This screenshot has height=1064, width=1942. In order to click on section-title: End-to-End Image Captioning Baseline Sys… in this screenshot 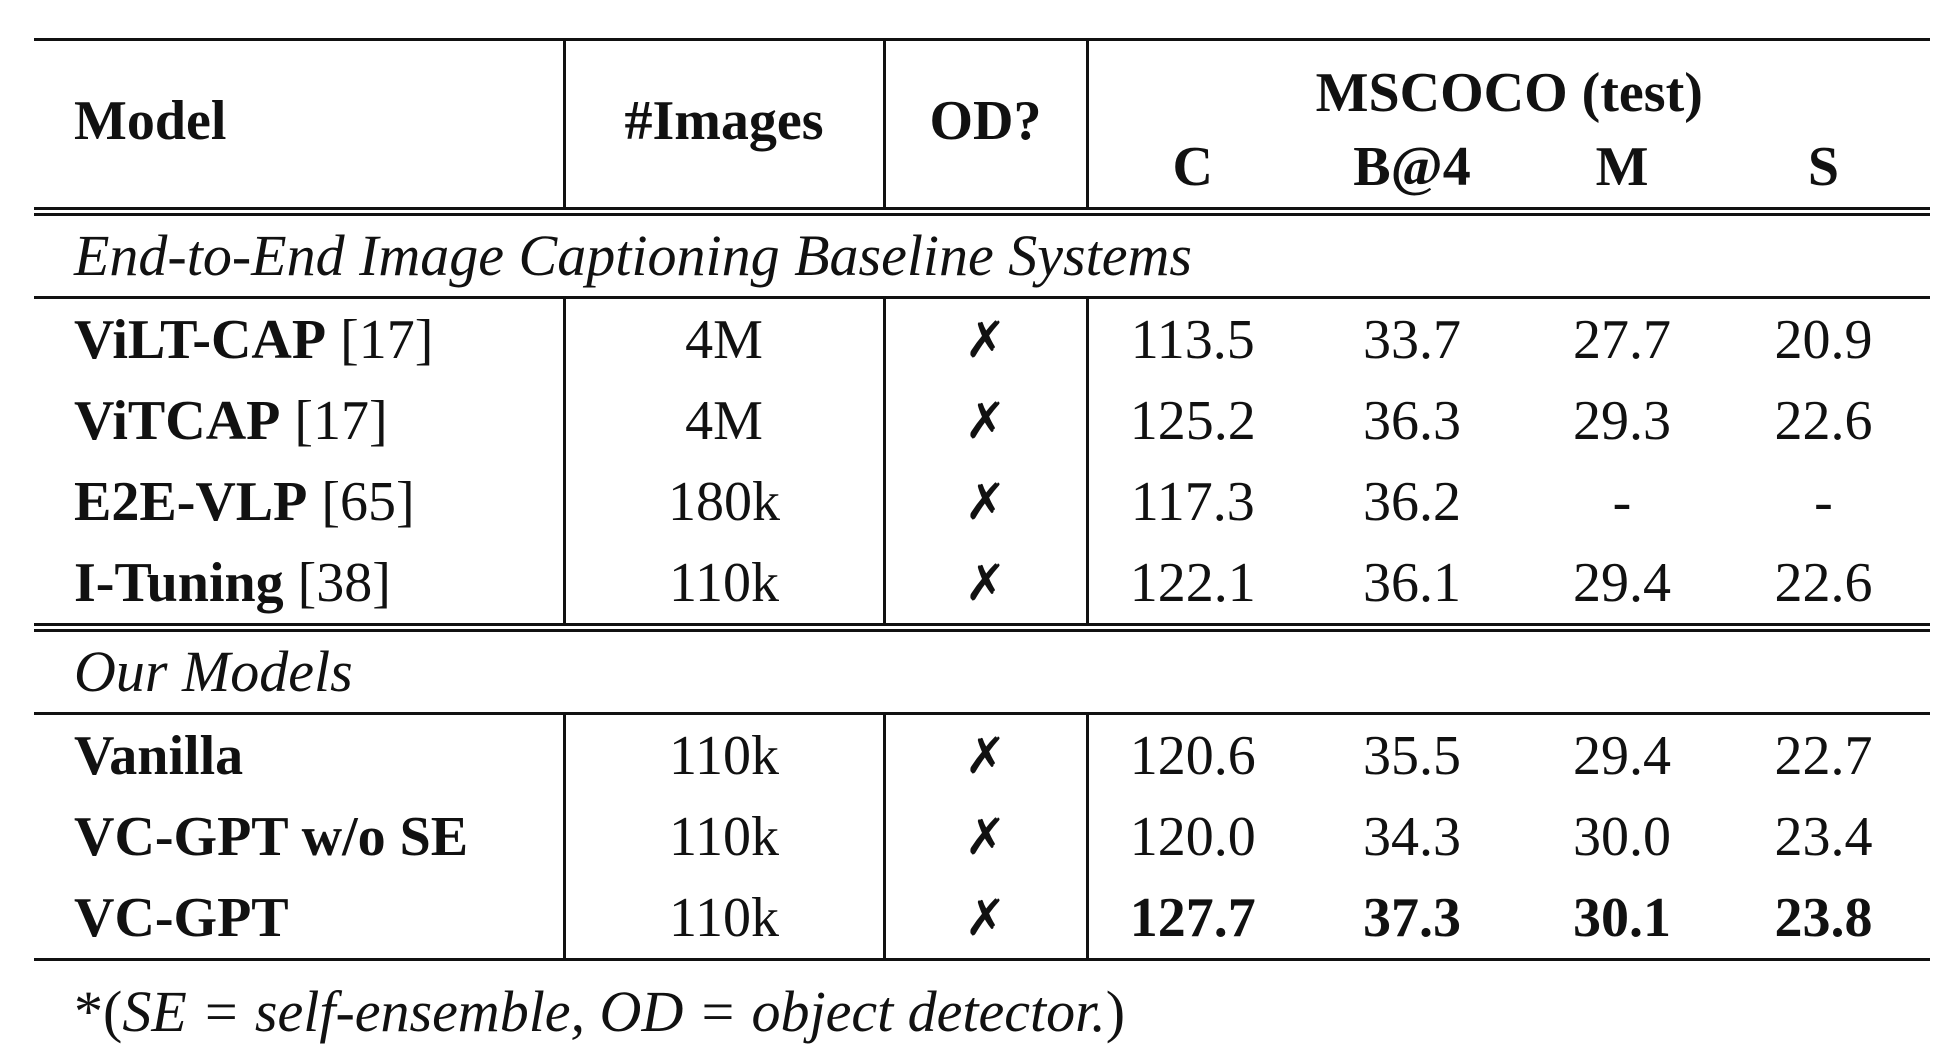, I will do `click(982, 252)`.